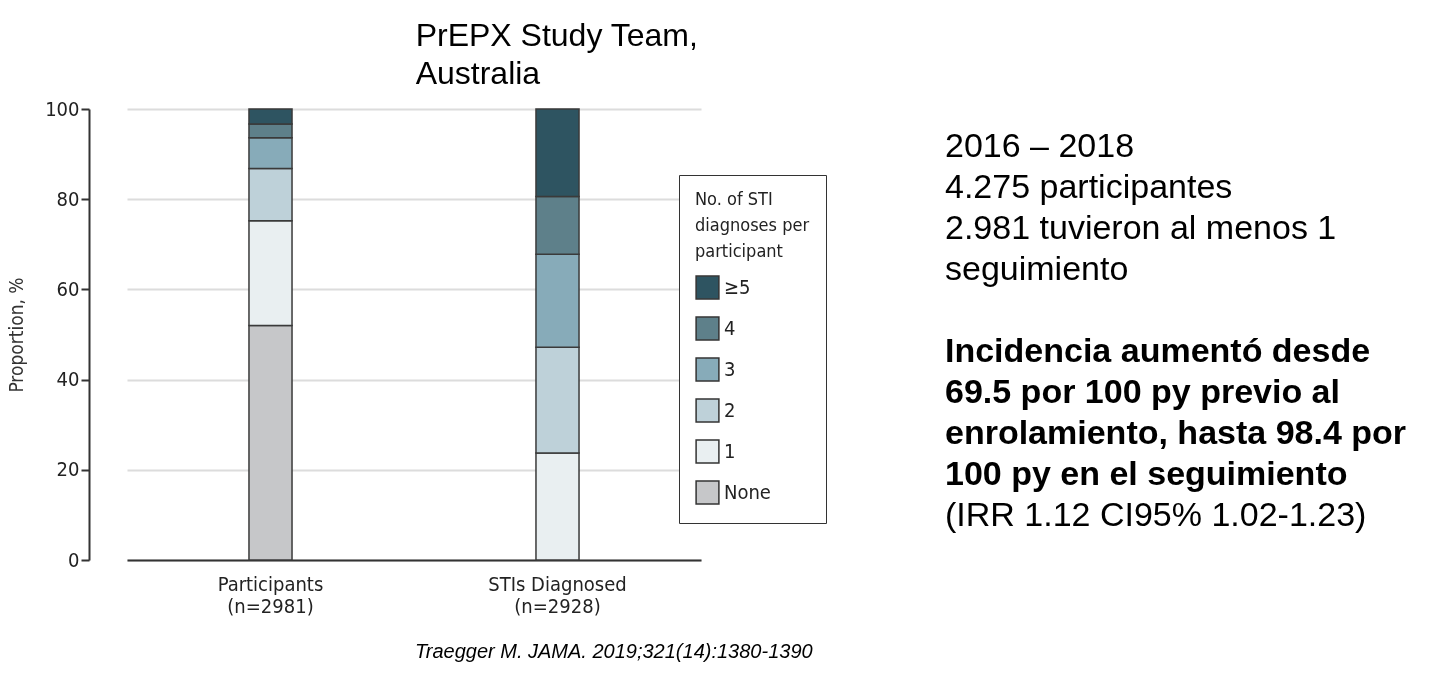  Describe the element at coordinates (74, 559) in the screenshot. I see `y-tick-label: 0` at that location.